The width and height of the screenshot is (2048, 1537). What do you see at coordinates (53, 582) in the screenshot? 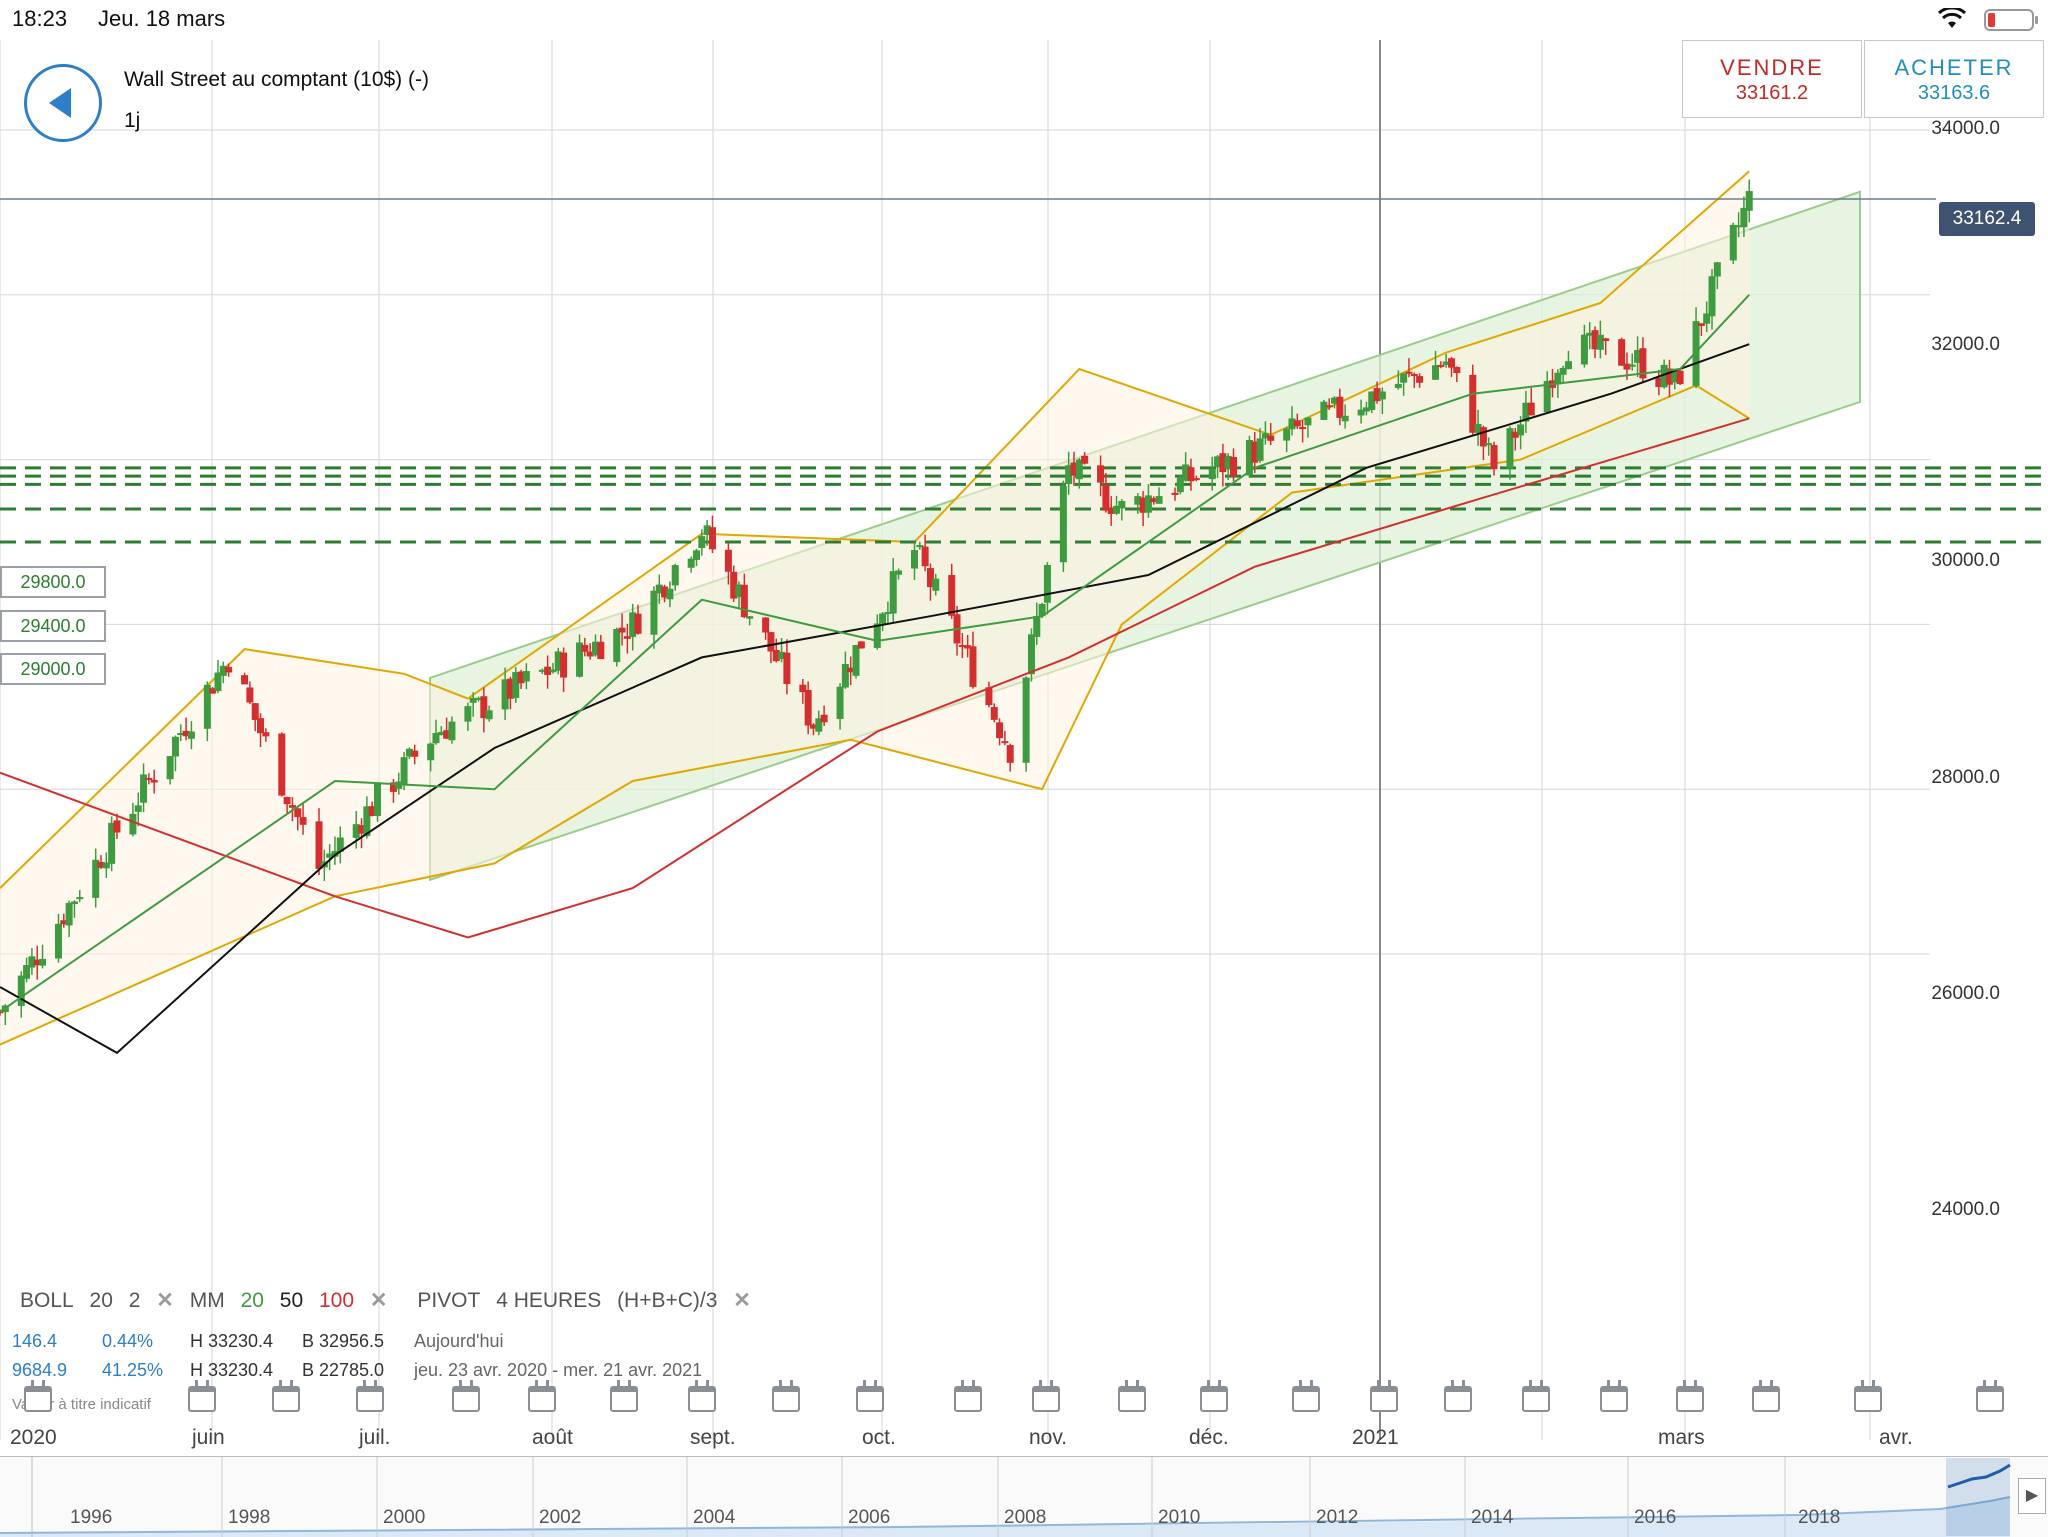
I see `level-label: 29800.0` at bounding box center [53, 582].